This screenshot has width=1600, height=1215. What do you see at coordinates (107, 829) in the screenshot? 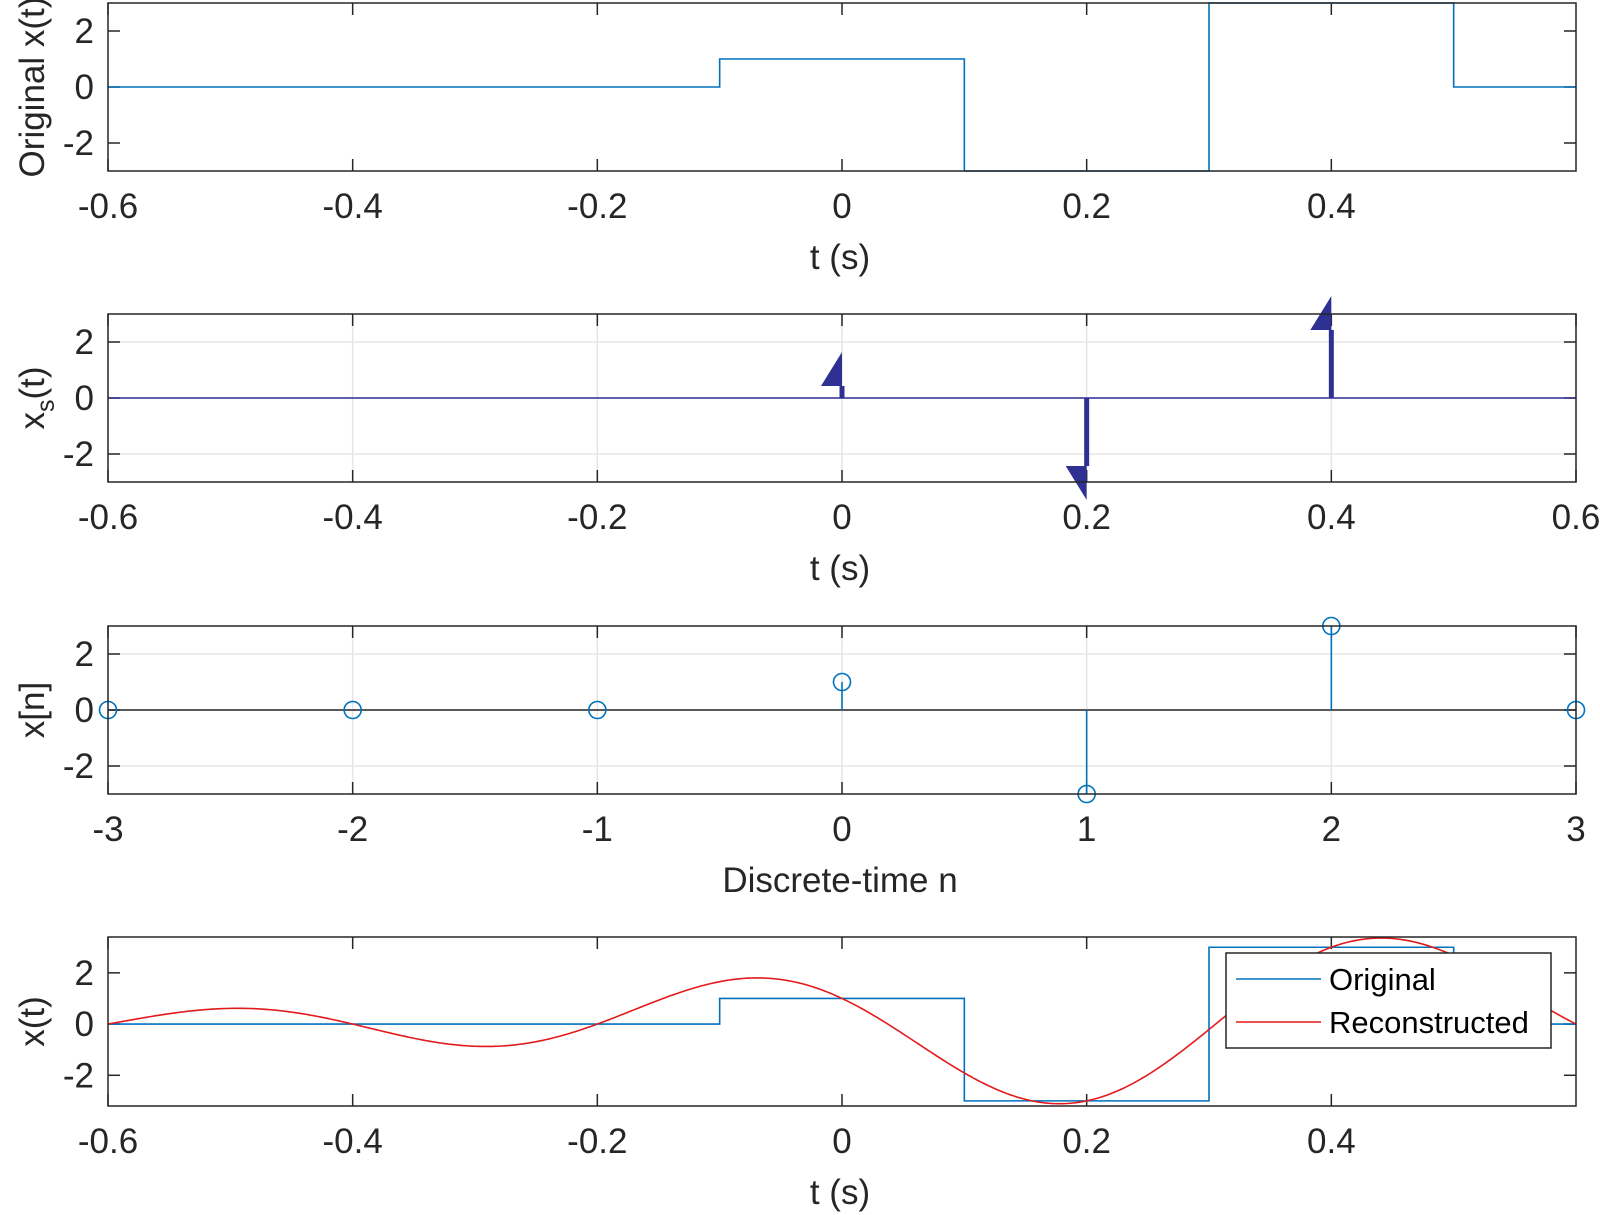
I see `x-tick-label: -3` at bounding box center [107, 829].